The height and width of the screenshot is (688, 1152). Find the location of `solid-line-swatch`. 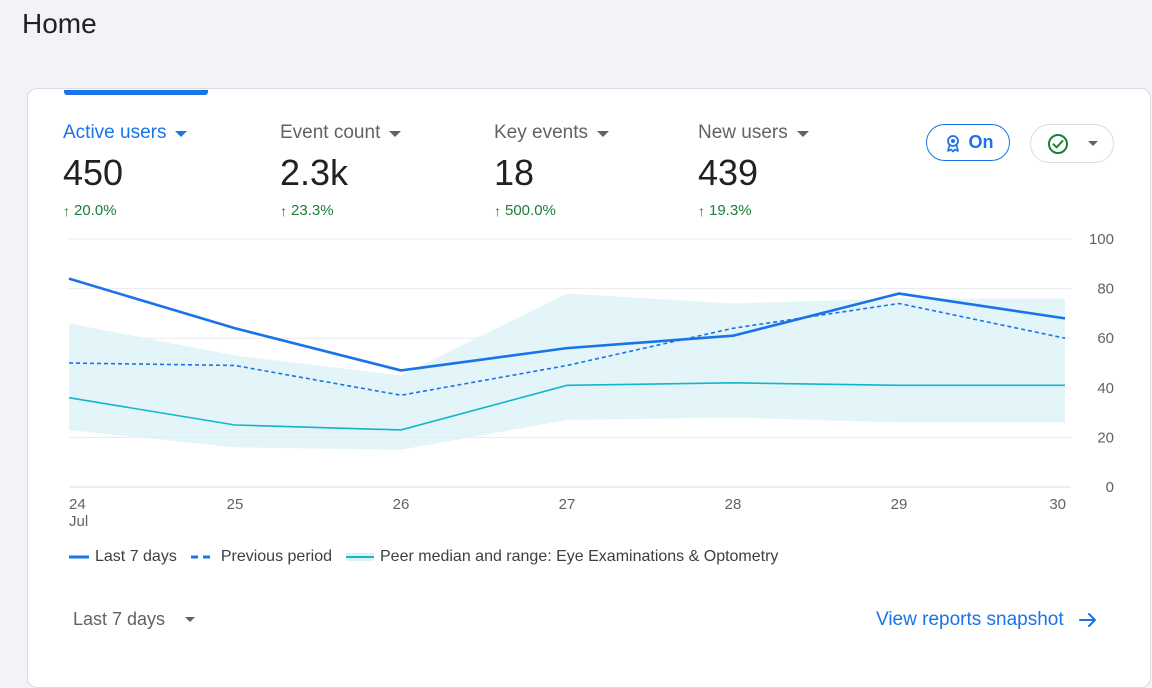

solid-line-swatch is located at coordinates (79, 557).